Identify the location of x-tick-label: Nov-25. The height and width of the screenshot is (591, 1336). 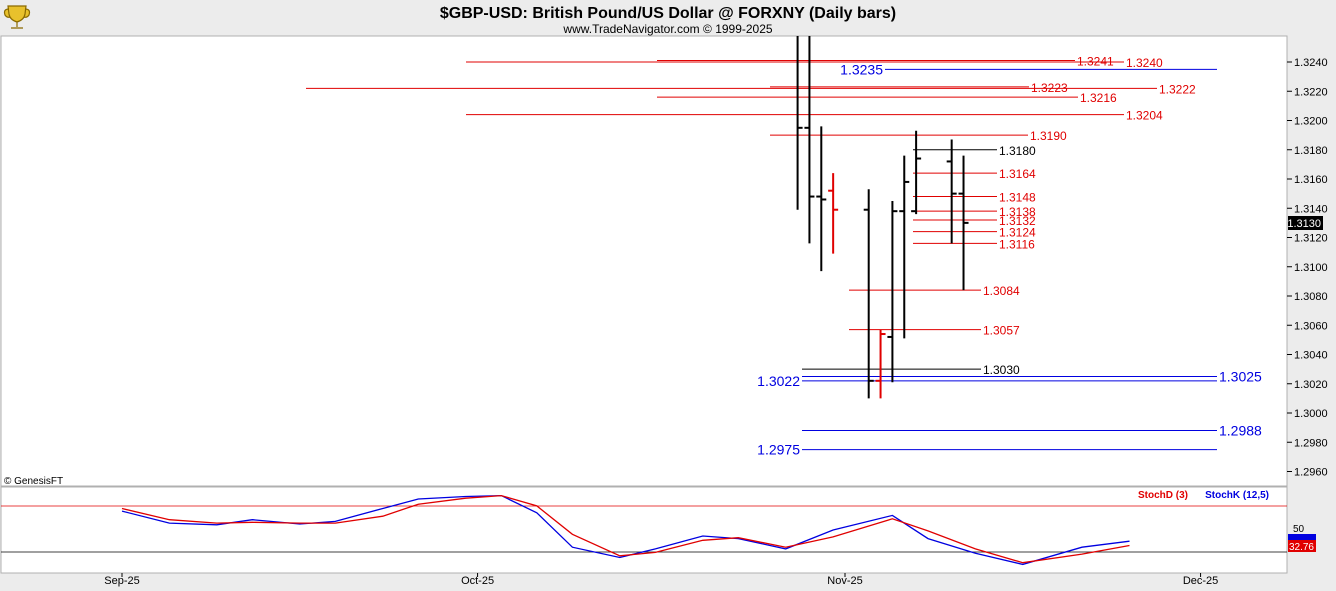
(844, 581).